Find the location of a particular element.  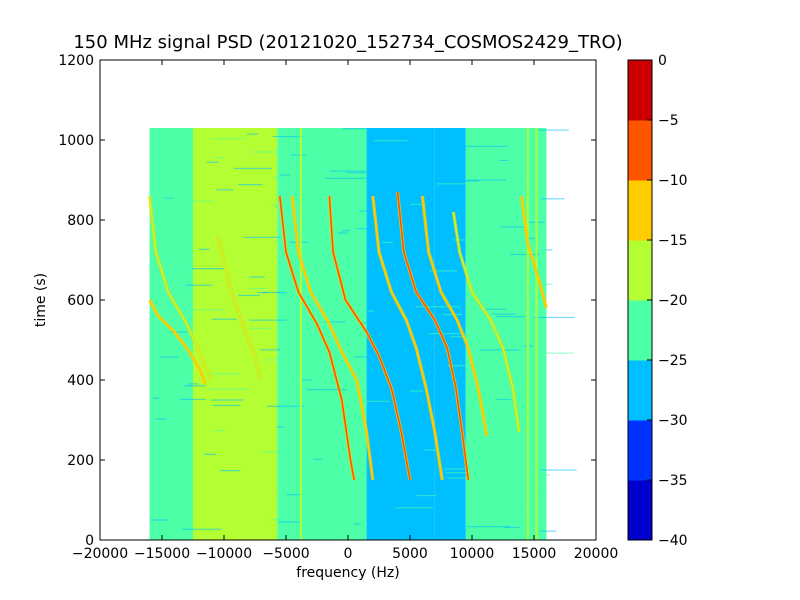

x-tick-label: −15000 is located at coordinates (162, 554).